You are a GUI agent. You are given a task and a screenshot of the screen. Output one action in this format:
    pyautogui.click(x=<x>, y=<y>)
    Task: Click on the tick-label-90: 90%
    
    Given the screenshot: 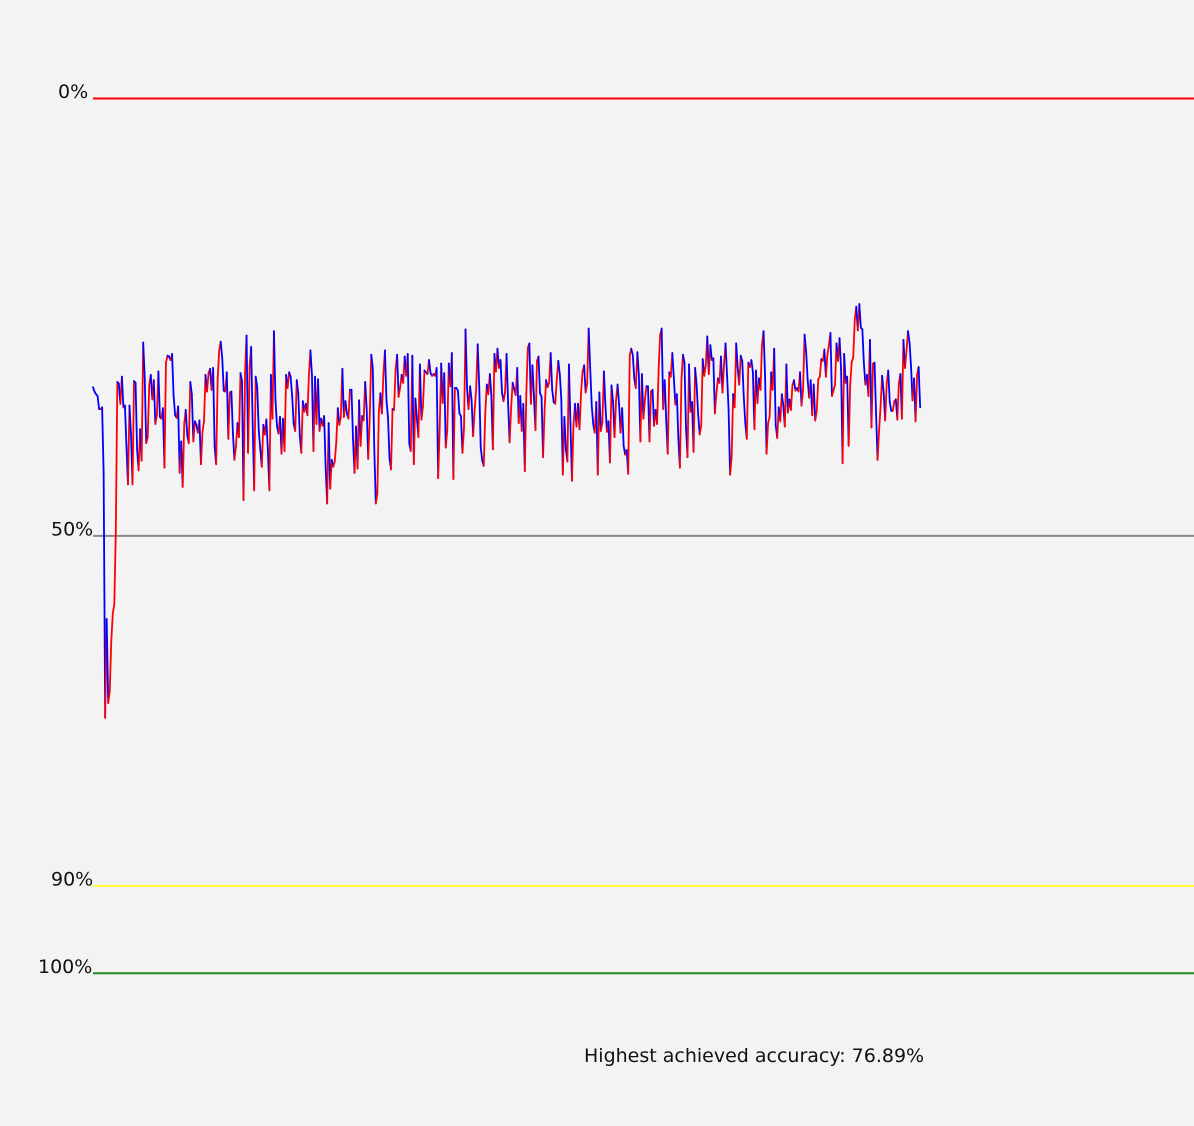 What is the action you would take?
    pyautogui.click(x=72, y=879)
    